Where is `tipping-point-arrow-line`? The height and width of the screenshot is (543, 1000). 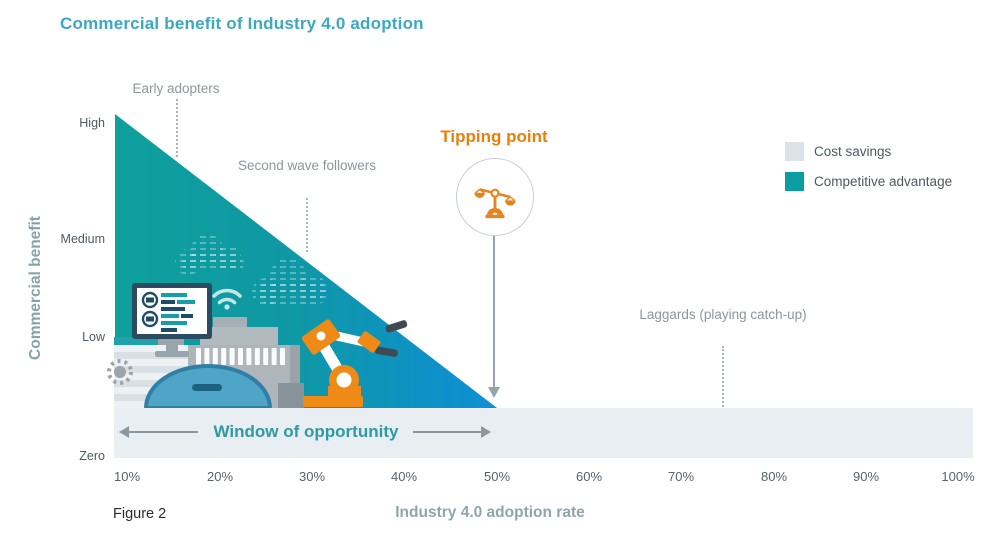 tipping-point-arrow-line is located at coordinates (494, 311).